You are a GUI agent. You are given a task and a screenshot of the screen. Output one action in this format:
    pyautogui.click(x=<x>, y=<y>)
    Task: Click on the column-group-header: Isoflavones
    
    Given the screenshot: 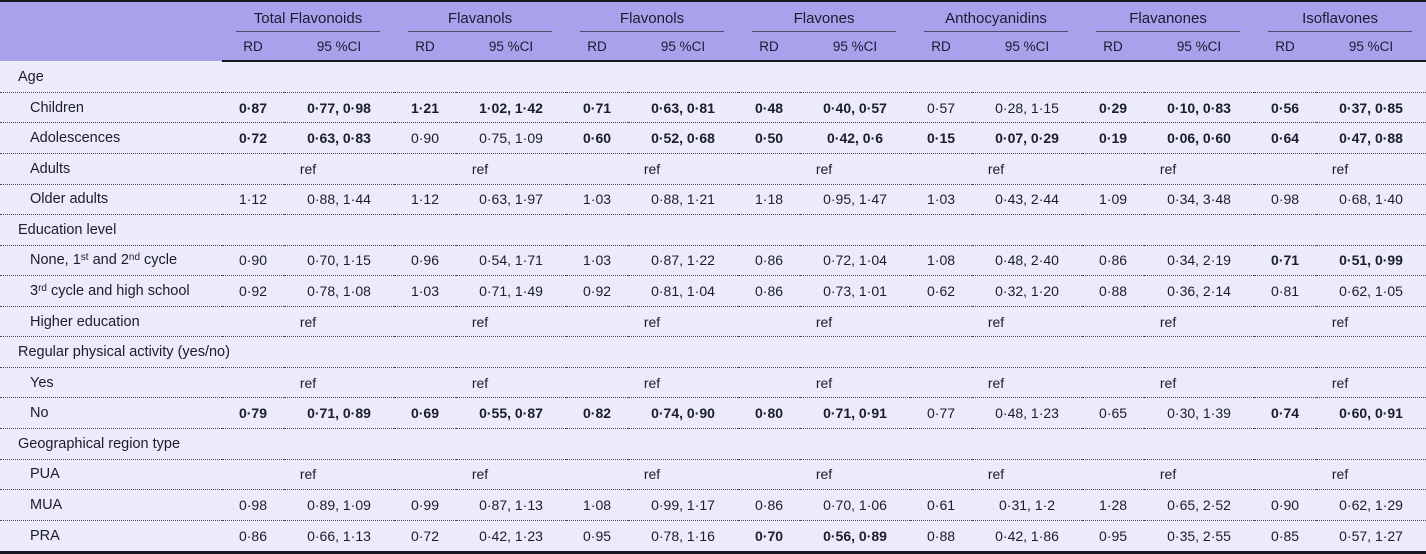 What is the action you would take?
    pyautogui.click(x=1340, y=16)
    